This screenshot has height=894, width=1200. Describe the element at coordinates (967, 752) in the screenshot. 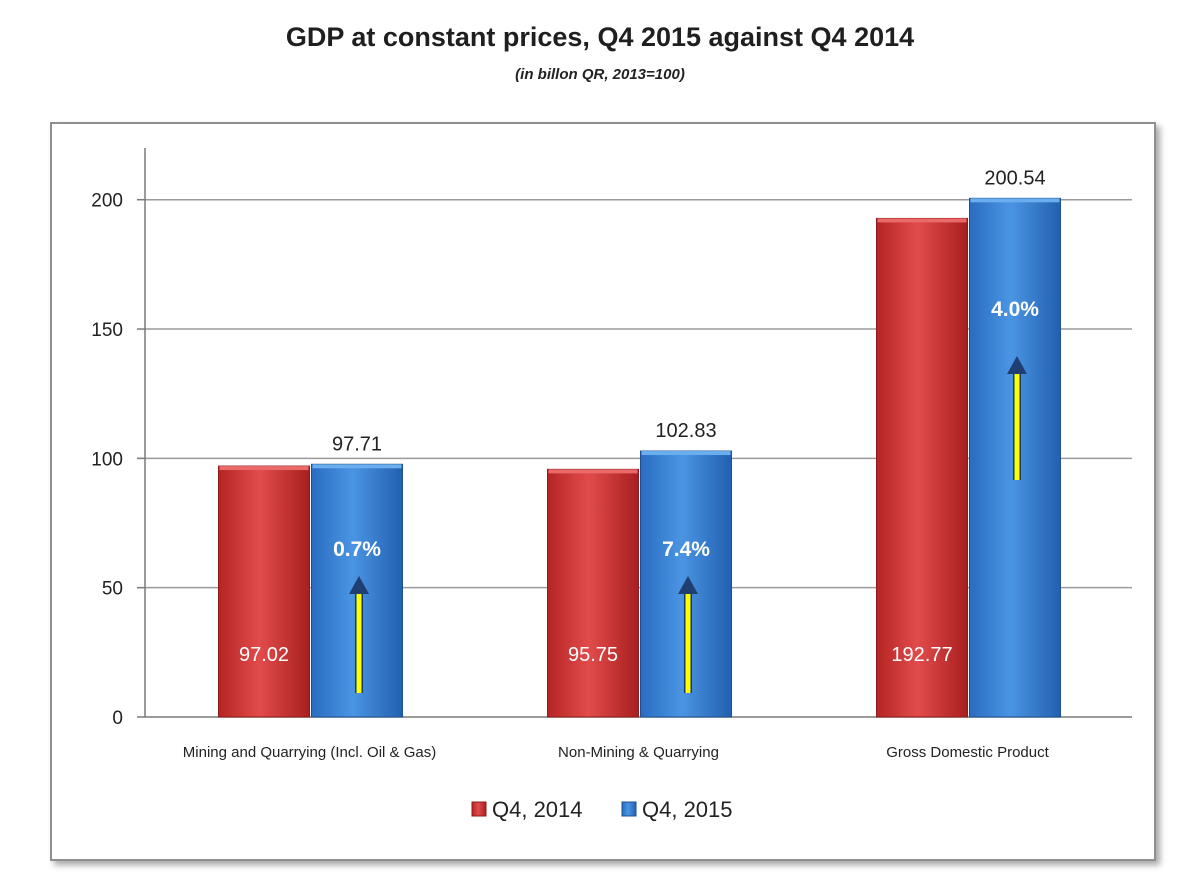

I see `x-category-label: Gross Domestic Product` at that location.